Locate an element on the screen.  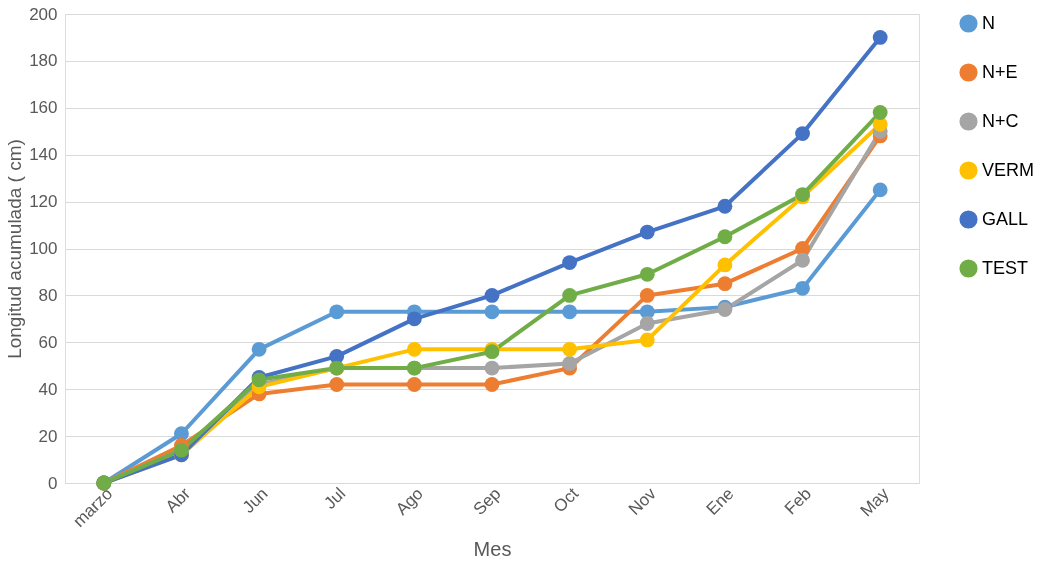
legend-label: N+E is located at coordinates (1000, 71).